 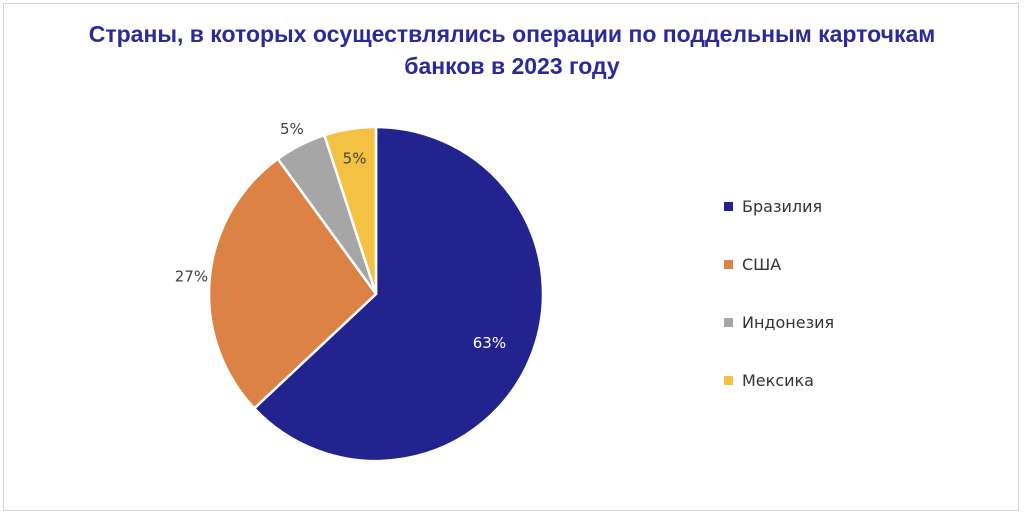 What do you see at coordinates (728, 322) in the screenshot?
I see `legend-swatch-indonesia` at bounding box center [728, 322].